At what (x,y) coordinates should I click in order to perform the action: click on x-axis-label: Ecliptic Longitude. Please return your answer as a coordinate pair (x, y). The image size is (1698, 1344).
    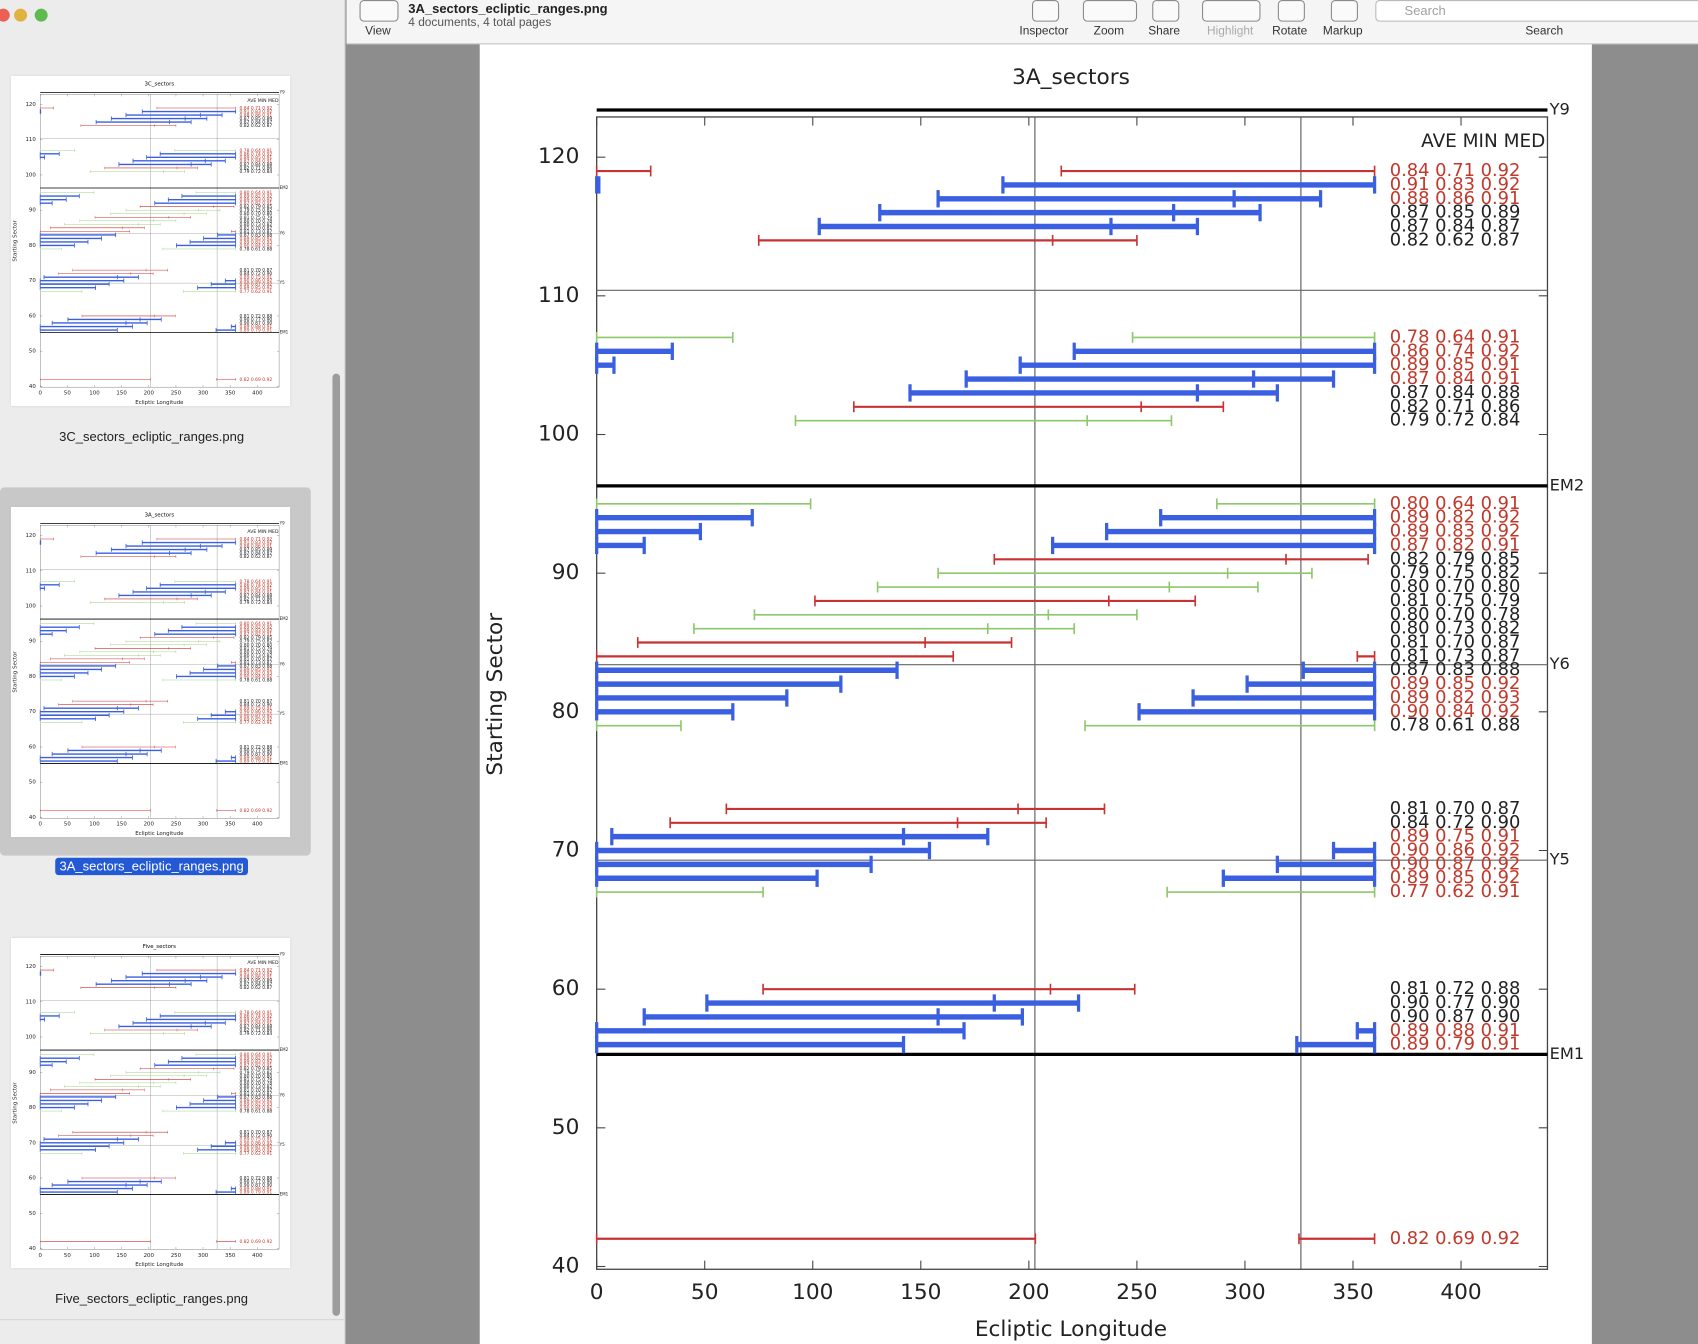
    Looking at the image, I should click on (1071, 1329).